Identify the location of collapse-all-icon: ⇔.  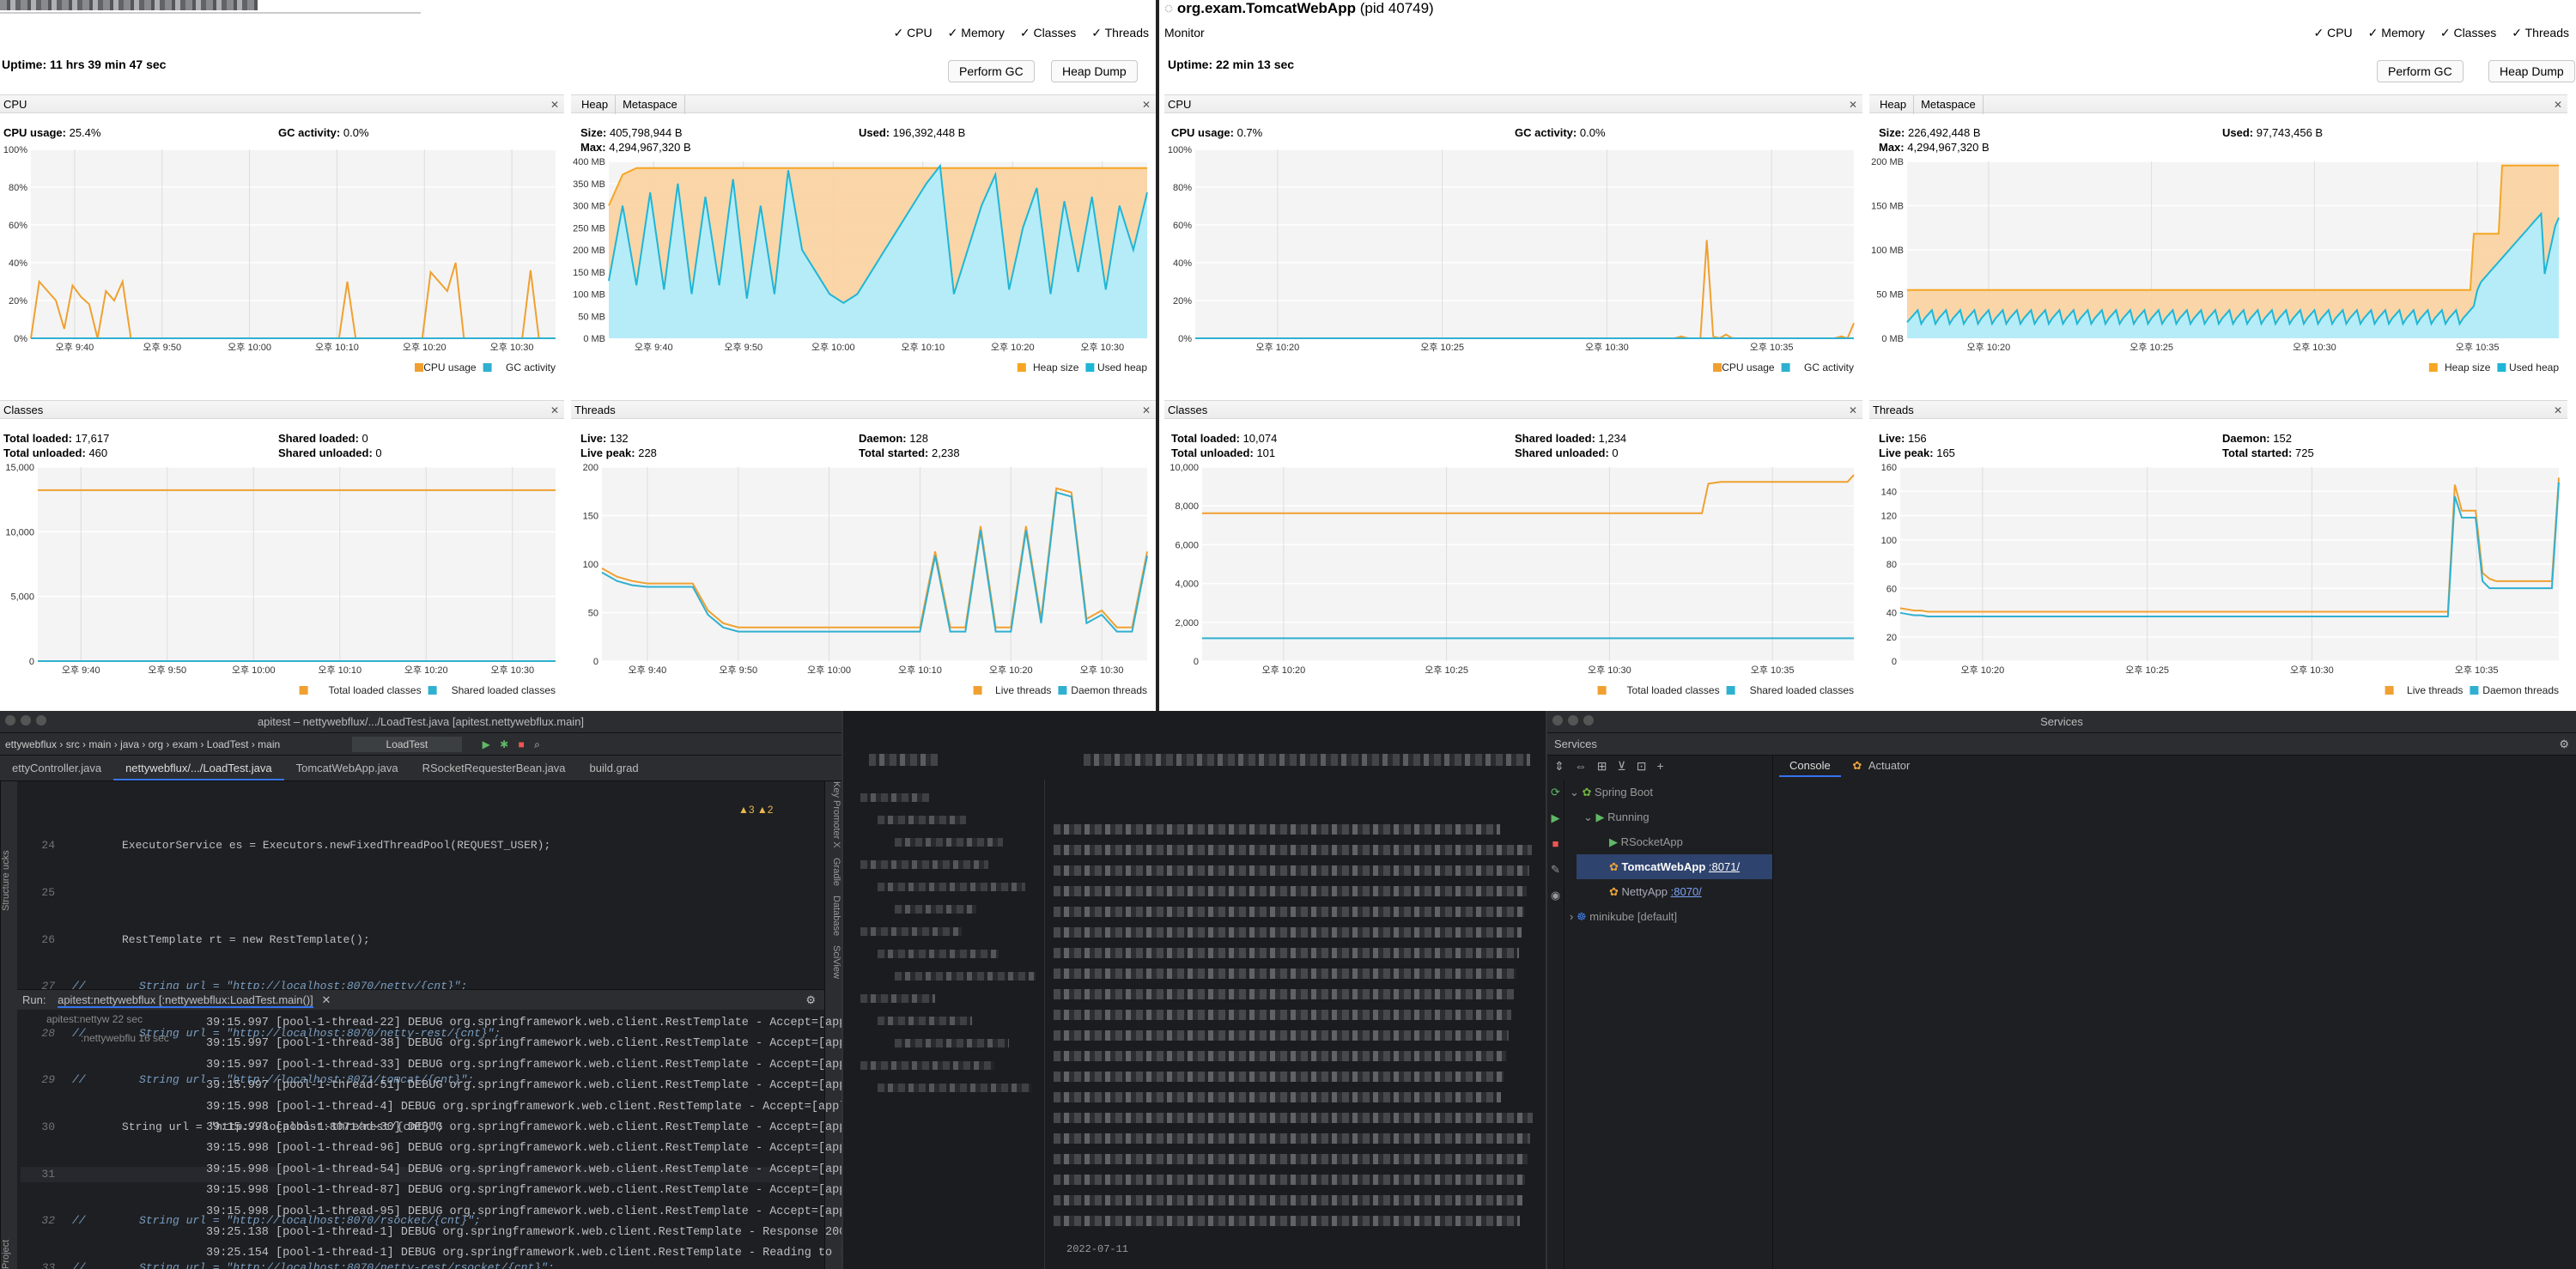
(1586, 766).